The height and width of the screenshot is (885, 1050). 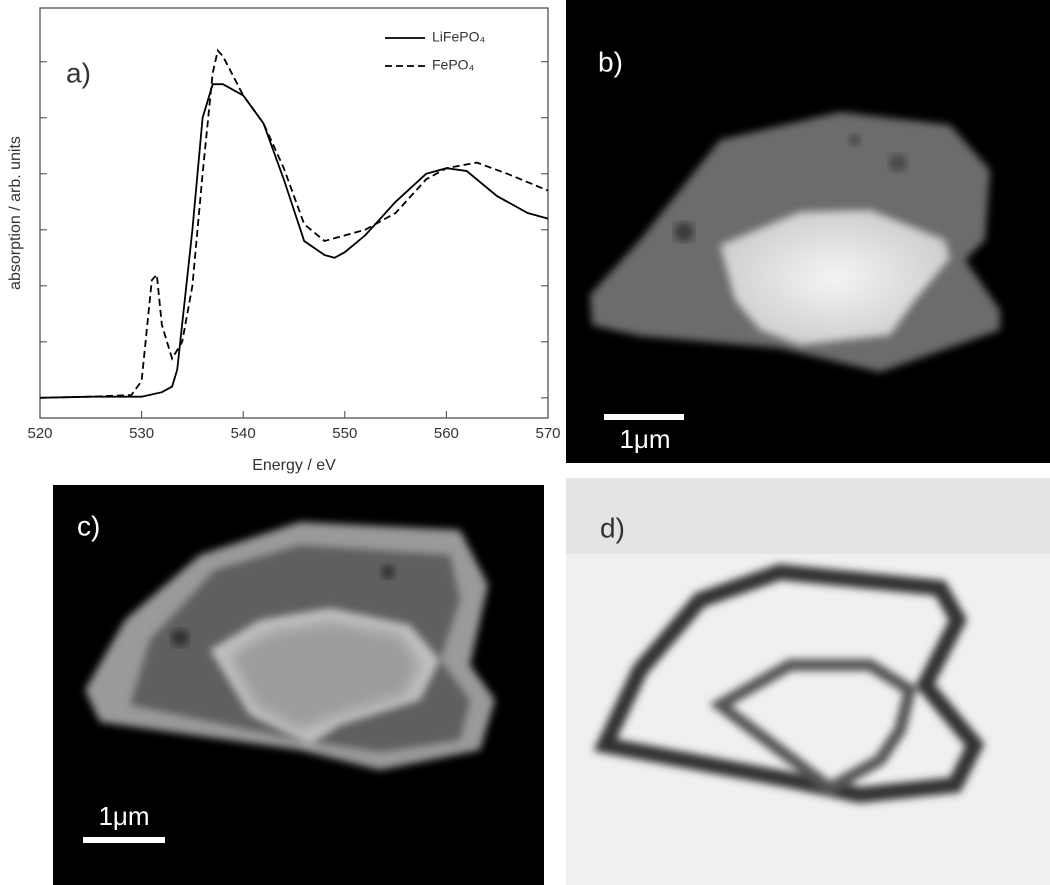 What do you see at coordinates (15, 213) in the screenshot?
I see `y-axis-label: absorption / arb. units` at bounding box center [15, 213].